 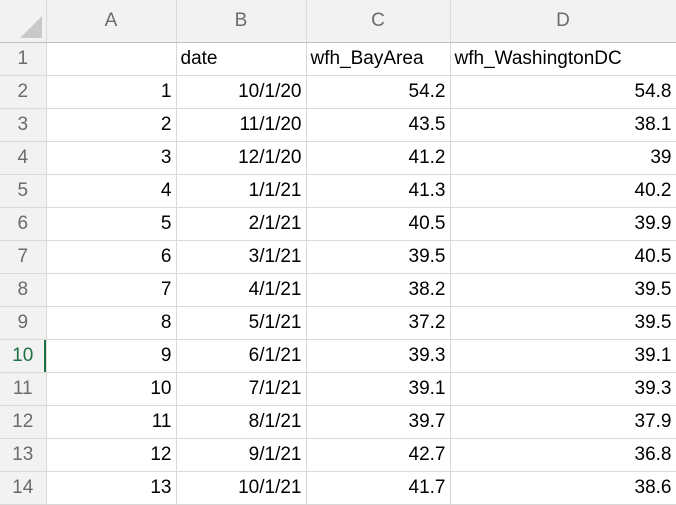 I want to click on cell-d1: wfh_WashingtonDC, so click(x=563, y=59).